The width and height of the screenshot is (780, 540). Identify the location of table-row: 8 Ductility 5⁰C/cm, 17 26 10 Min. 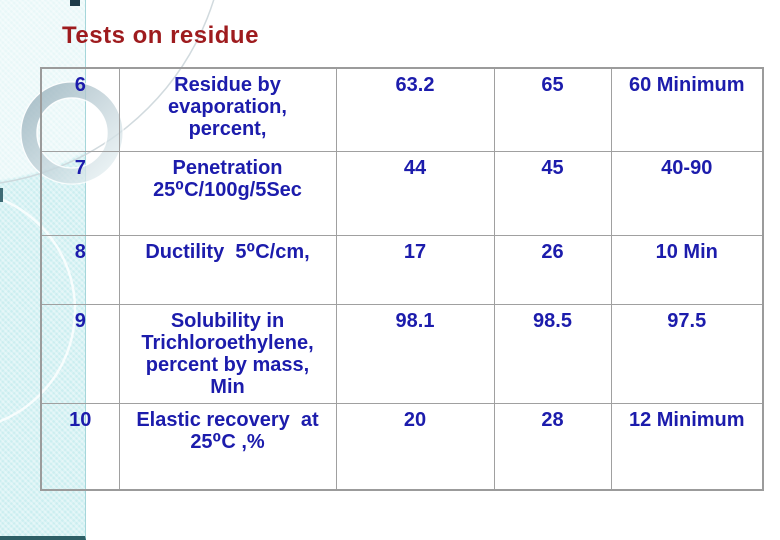
(402, 270).